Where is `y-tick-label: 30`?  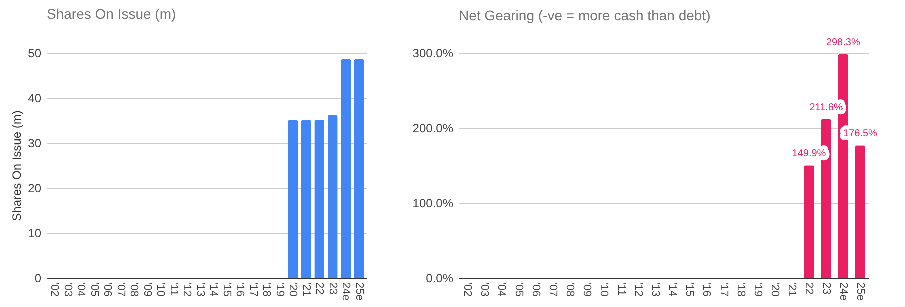 y-tick-label: 30 is located at coordinates (35, 143).